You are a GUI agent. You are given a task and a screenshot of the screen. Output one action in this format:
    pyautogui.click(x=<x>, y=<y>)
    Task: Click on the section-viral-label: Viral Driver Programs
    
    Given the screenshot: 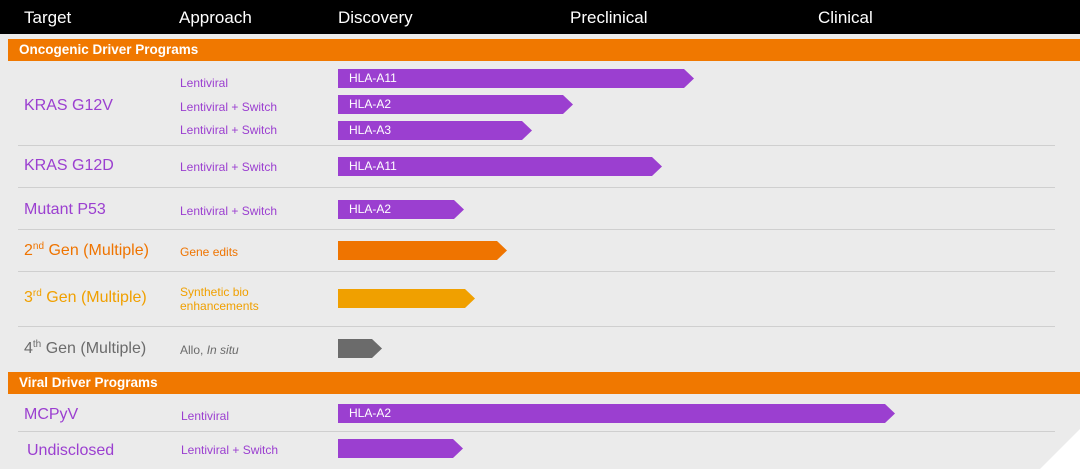 What is the action you would take?
    pyautogui.click(x=88, y=382)
    